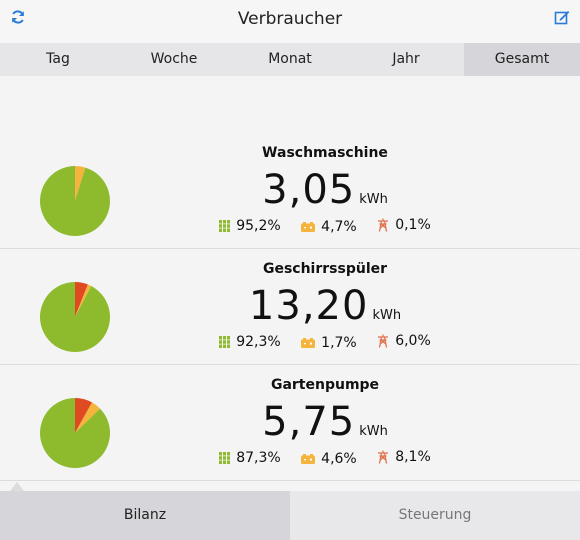 The height and width of the screenshot is (540, 580). Describe the element at coordinates (325, 269) in the screenshot. I see `consumer-name: Geschirrsspüler` at that location.